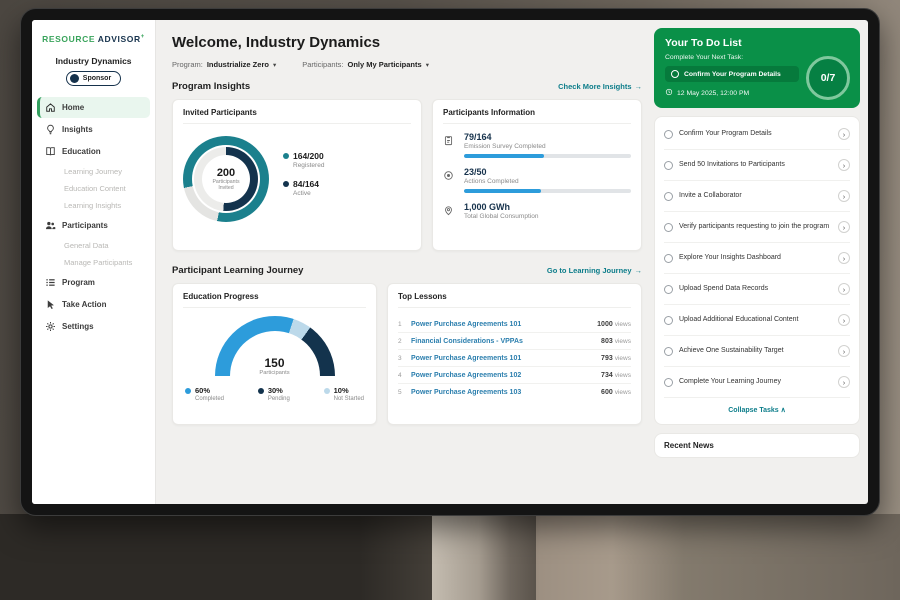 This screenshot has height=600, width=900. I want to click on next-task-item: Confirm Your Program Details, so click(732, 74).